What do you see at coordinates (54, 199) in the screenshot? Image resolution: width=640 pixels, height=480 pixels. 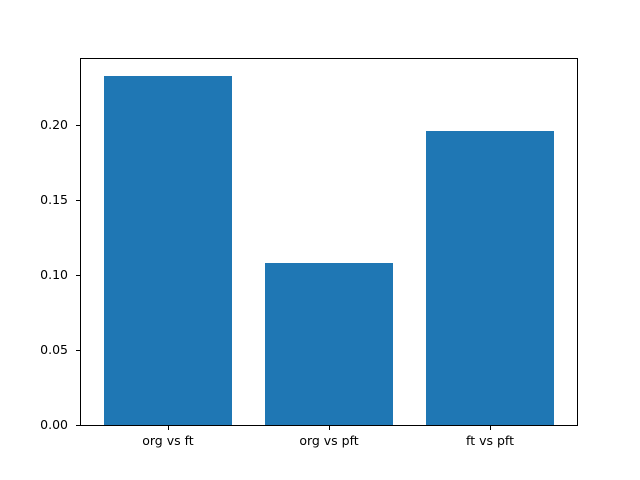 I see `y-tick-label: 0.15` at bounding box center [54, 199].